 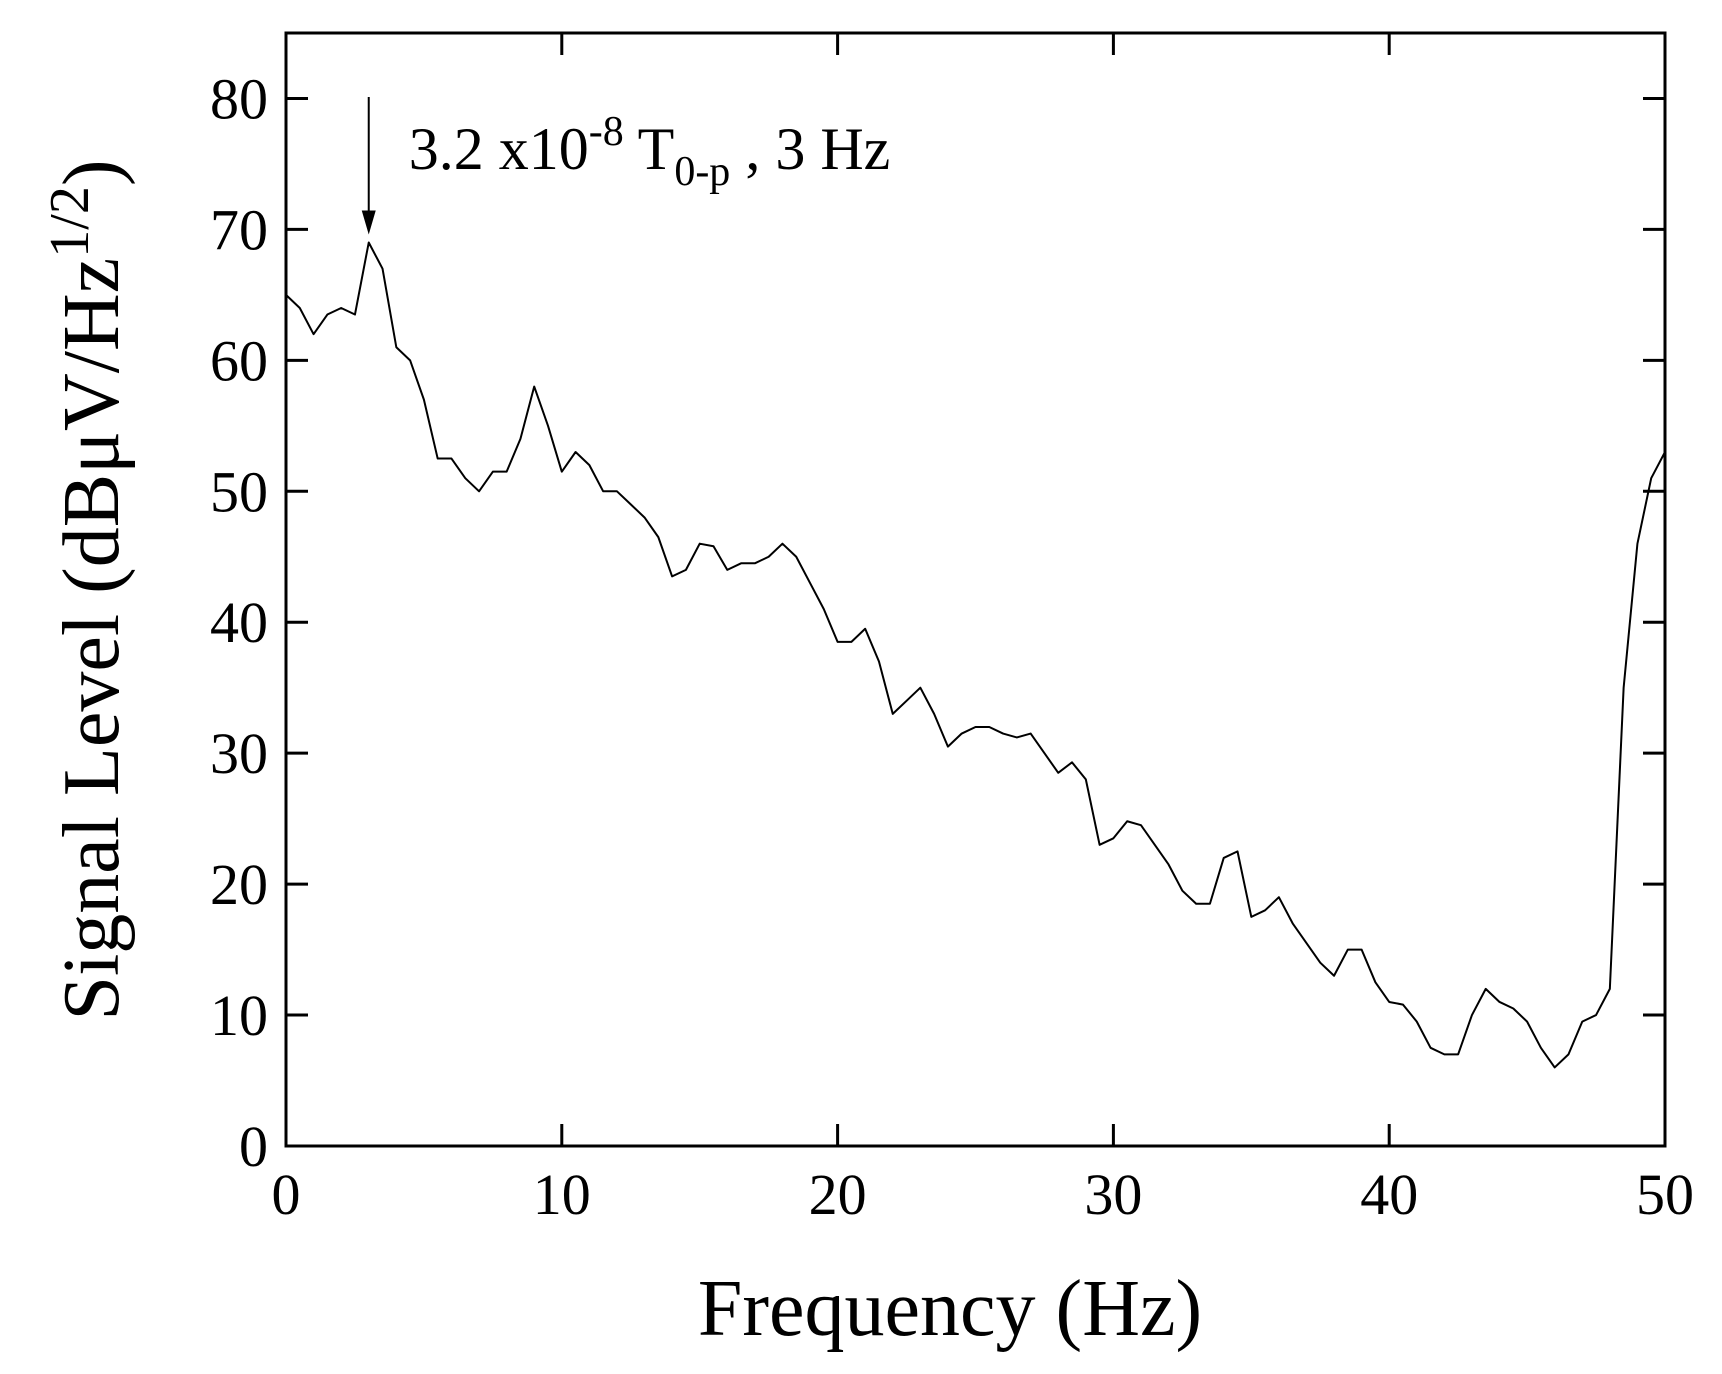 What do you see at coordinates (1113, 1194) in the screenshot?
I see `x-tick-label: 30` at bounding box center [1113, 1194].